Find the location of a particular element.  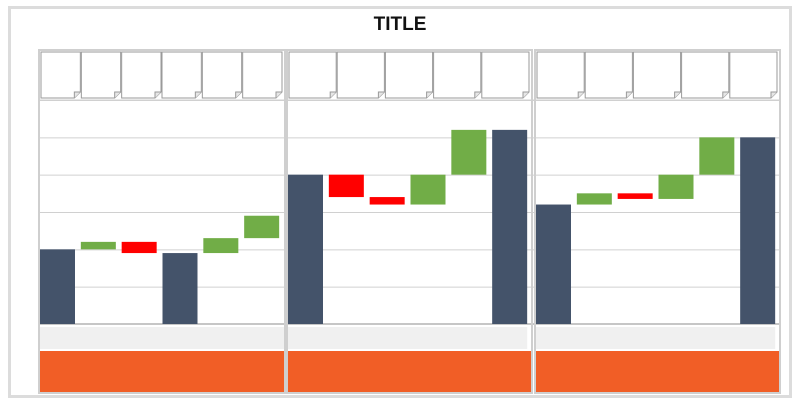

footer-bands is located at coordinates (409, 371).